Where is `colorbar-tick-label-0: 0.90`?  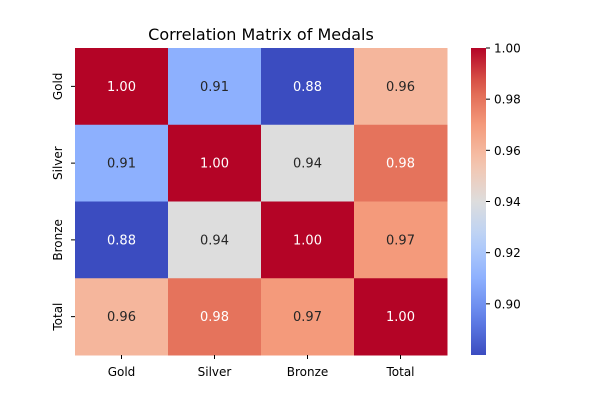 colorbar-tick-label-0: 0.90 is located at coordinates (507, 304).